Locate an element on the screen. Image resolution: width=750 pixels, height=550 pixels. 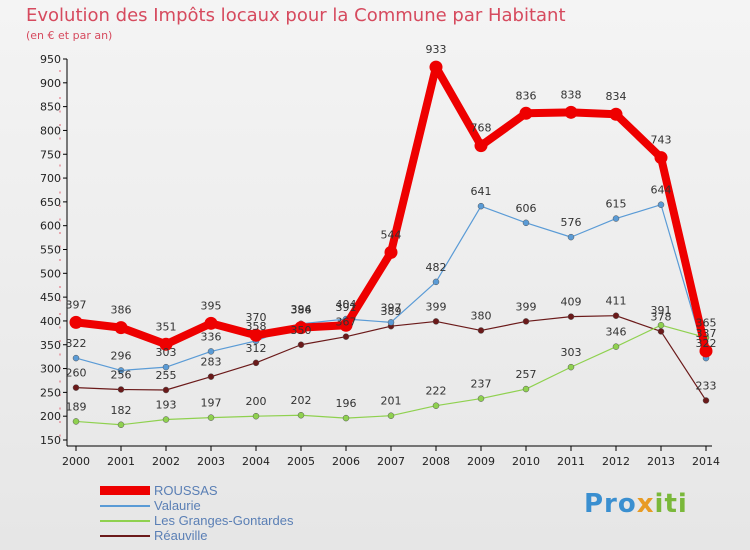
legend-label-roussas: ROUSSAS is located at coordinates (186, 490).